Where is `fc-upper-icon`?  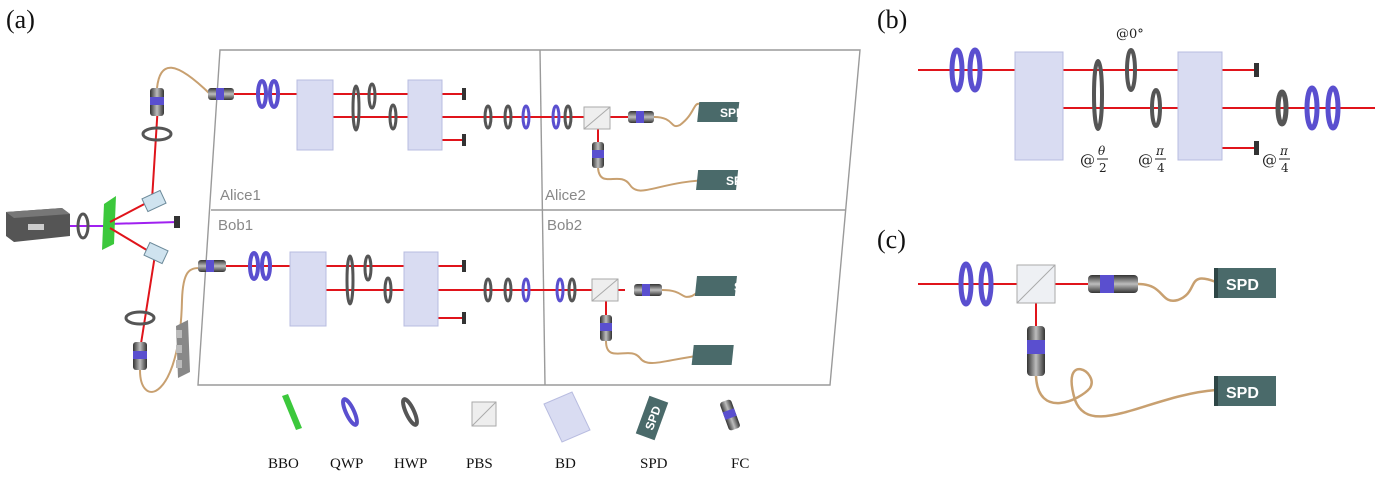
fc-upper-icon is located at coordinates (157, 102).